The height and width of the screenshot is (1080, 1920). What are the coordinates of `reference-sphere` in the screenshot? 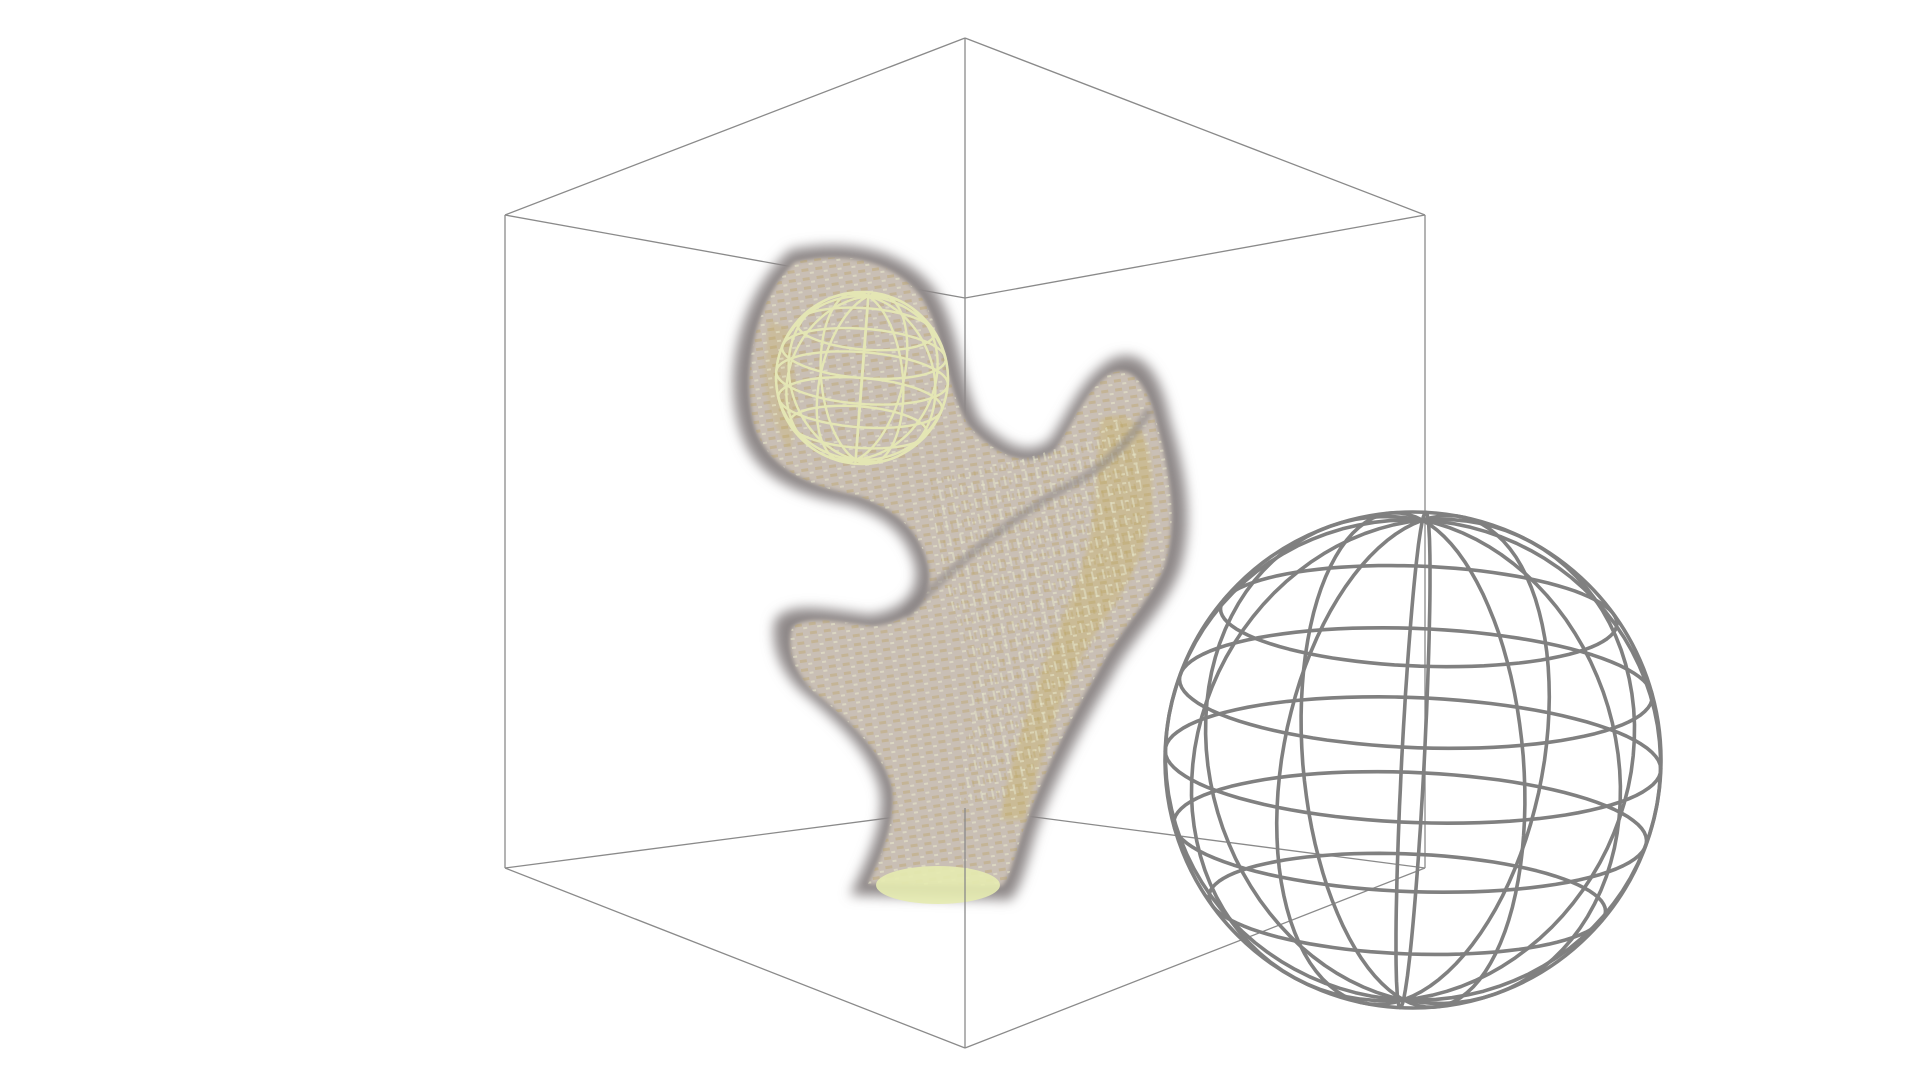 It's located at (1413, 760).